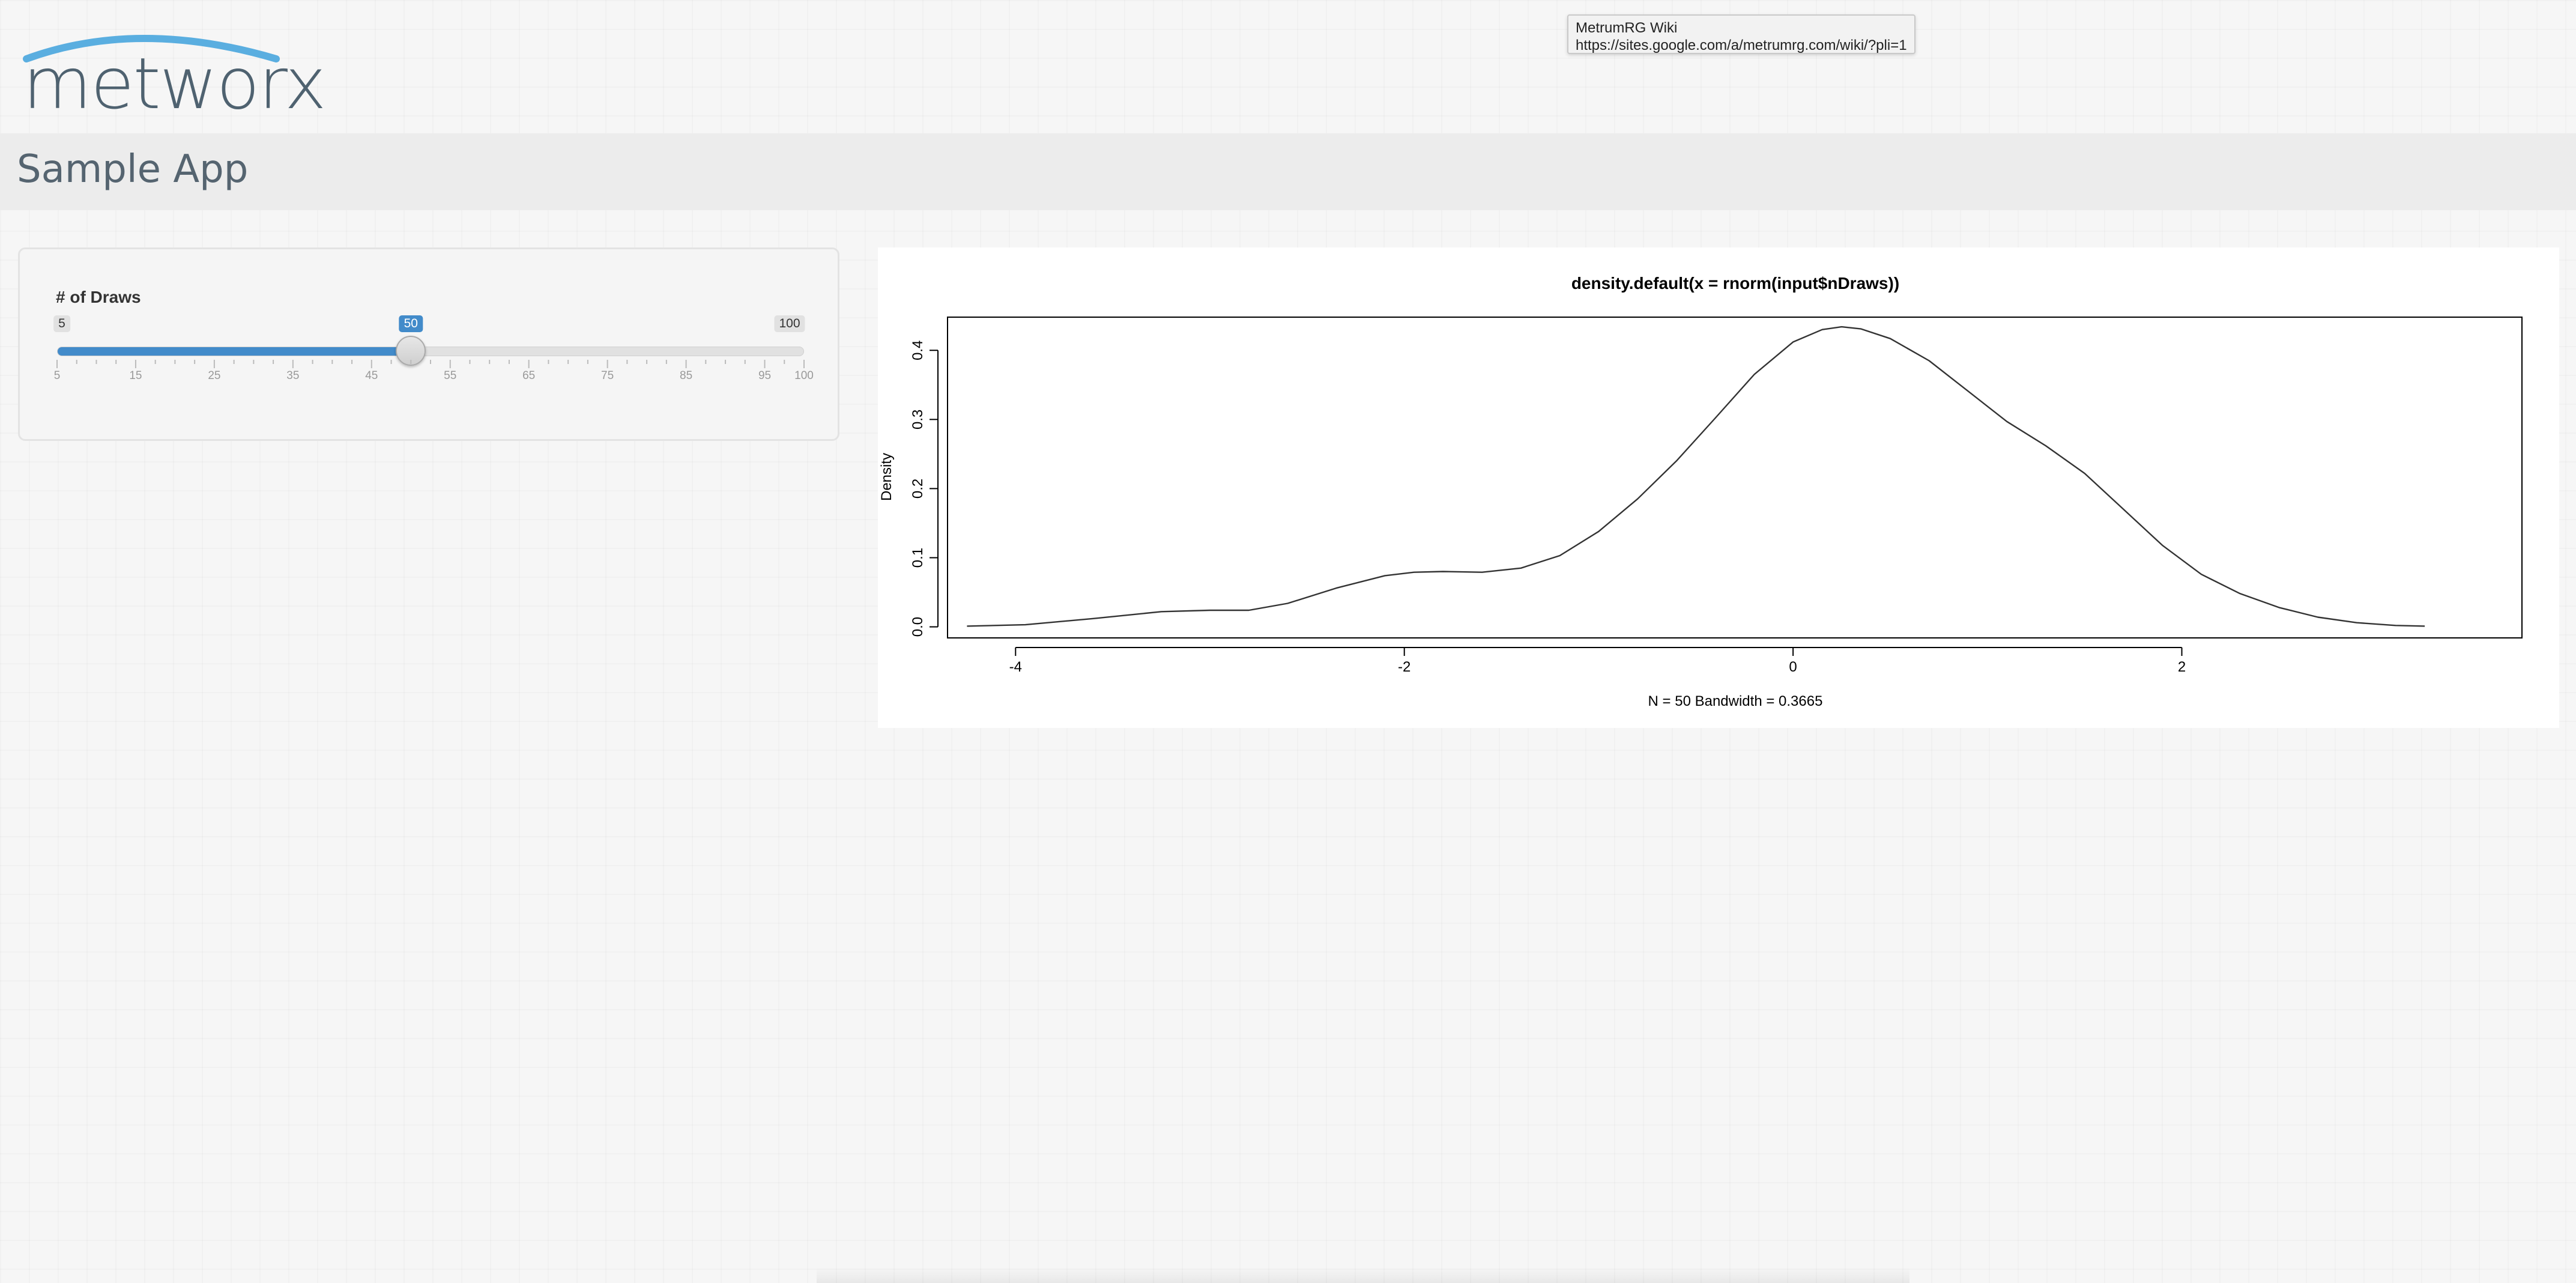  What do you see at coordinates (918, 419) in the screenshot?
I see `y-tick-label: 0.3` at bounding box center [918, 419].